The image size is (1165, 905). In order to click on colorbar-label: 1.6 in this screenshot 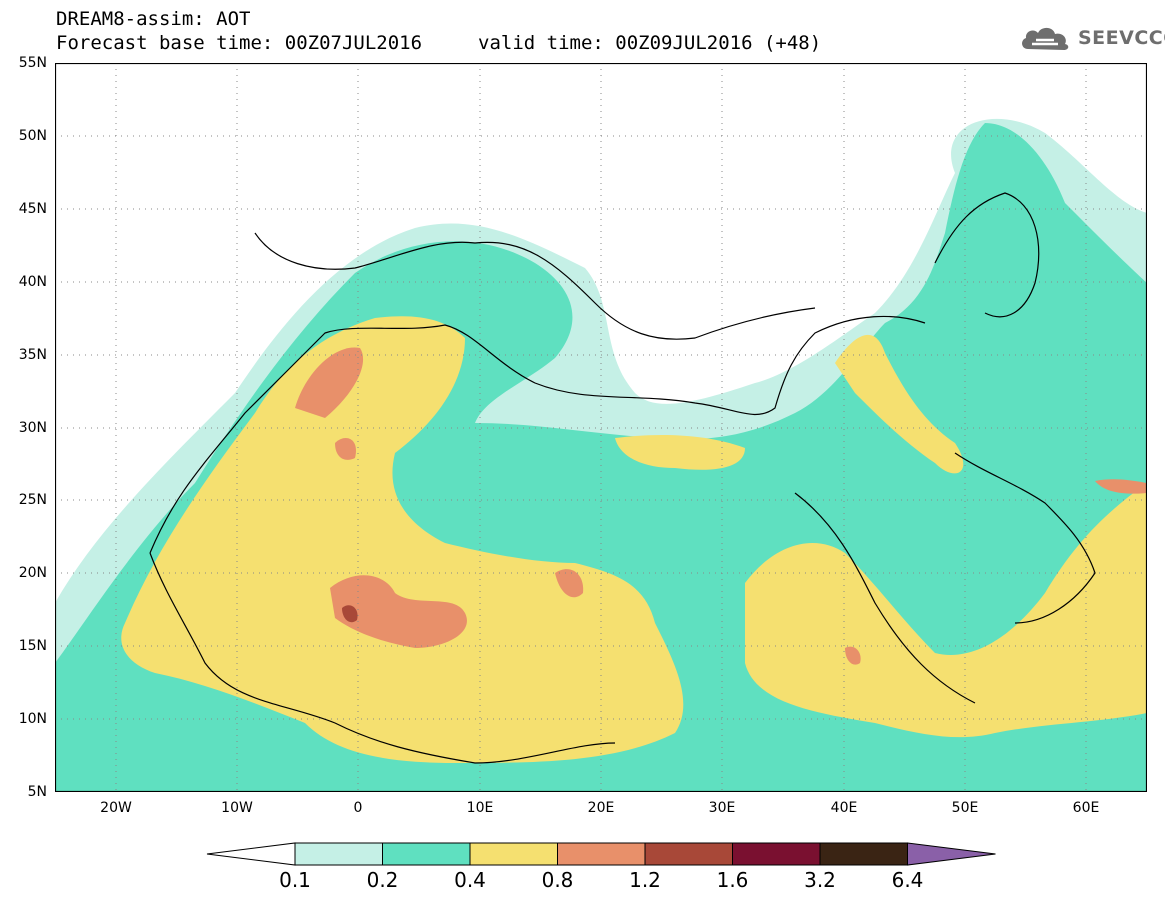, I will do `click(732, 880)`.